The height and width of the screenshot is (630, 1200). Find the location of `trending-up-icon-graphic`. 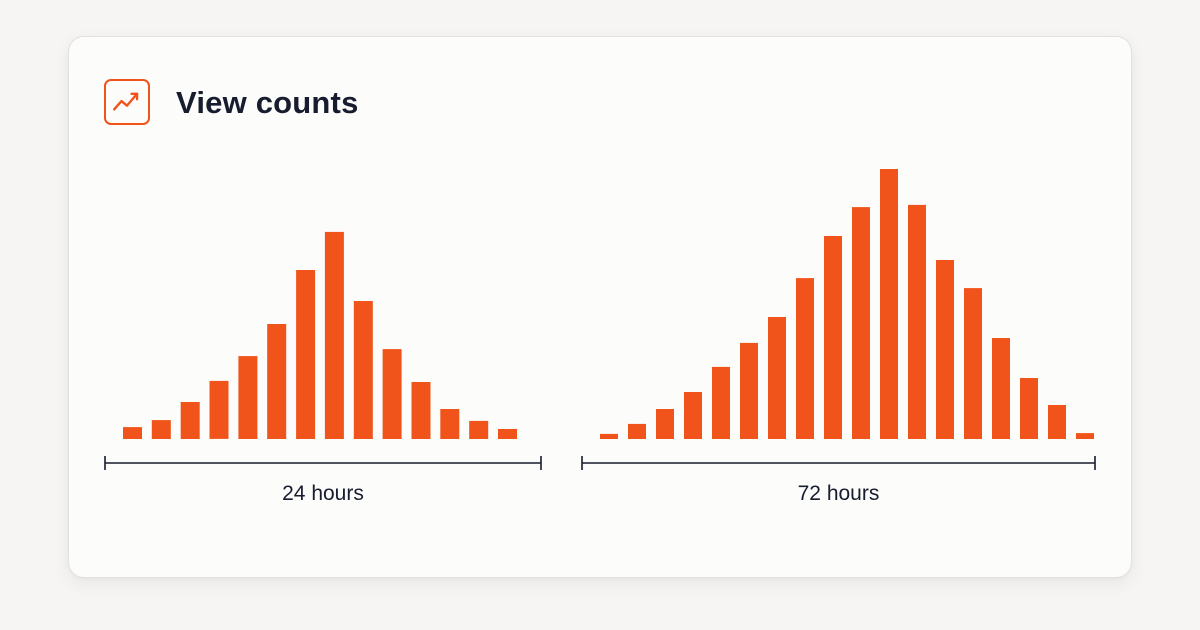

trending-up-icon-graphic is located at coordinates (126, 101).